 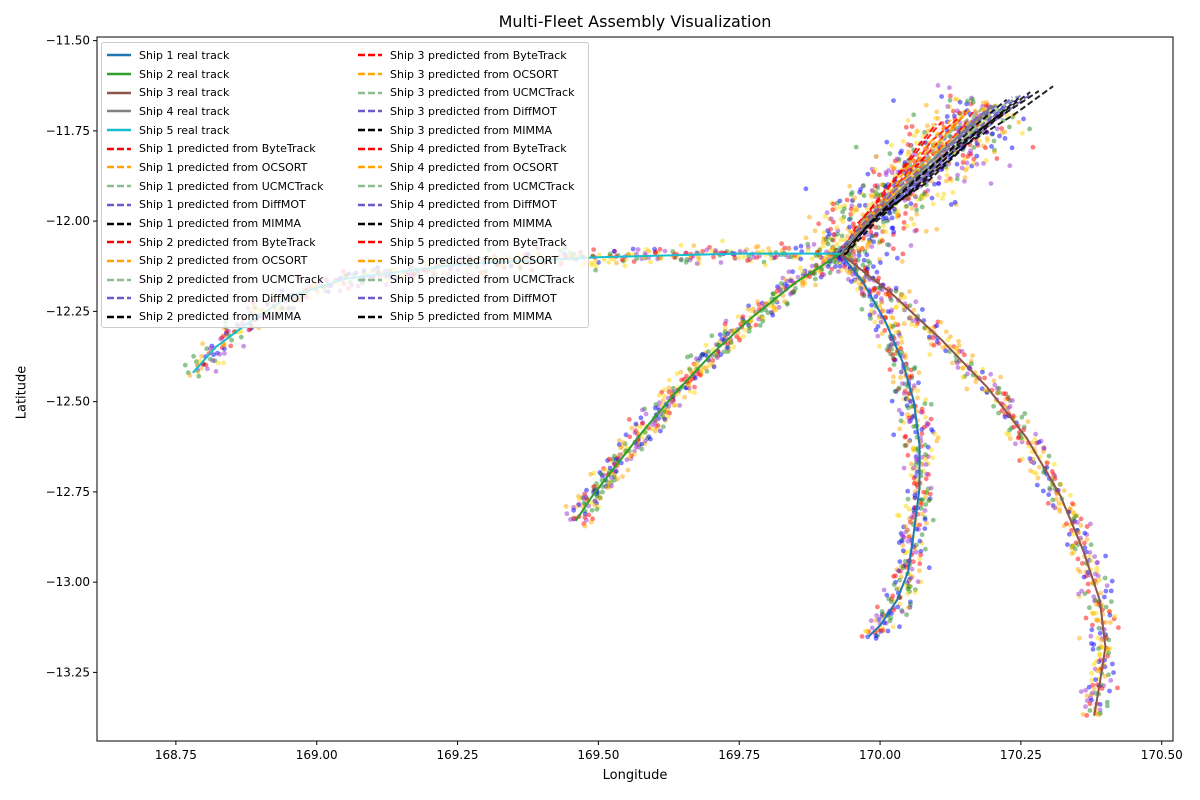 I want to click on legend-entry: Ship 3 predicted from DiffMOT, so click(x=465, y=111).